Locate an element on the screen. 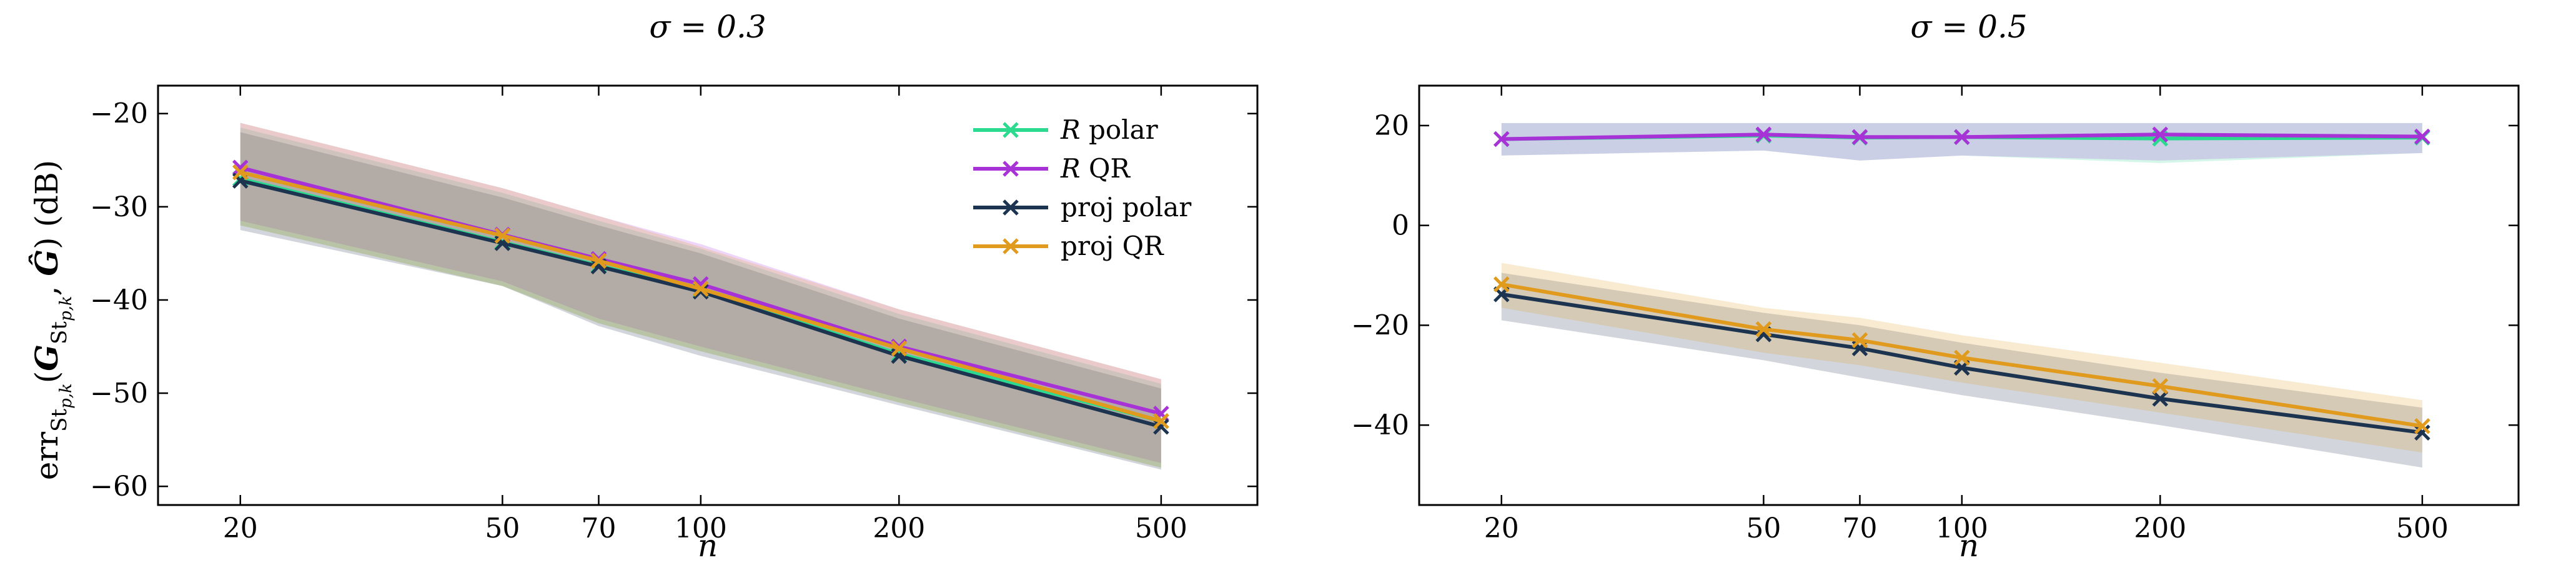  legend-item: R polar is located at coordinates (1066, 129).